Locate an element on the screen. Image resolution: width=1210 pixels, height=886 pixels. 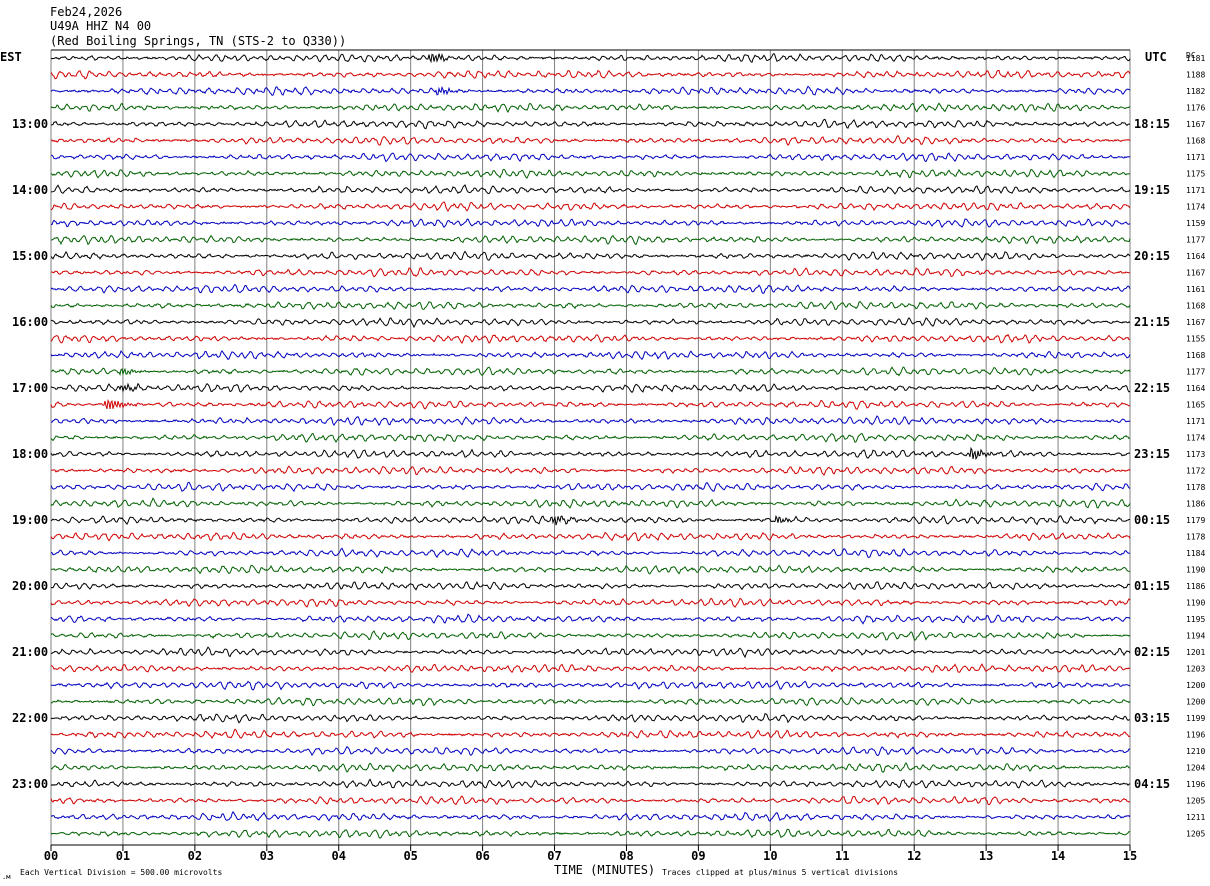
station-label: U49A HHZ N4 00 is located at coordinates (100, 26).